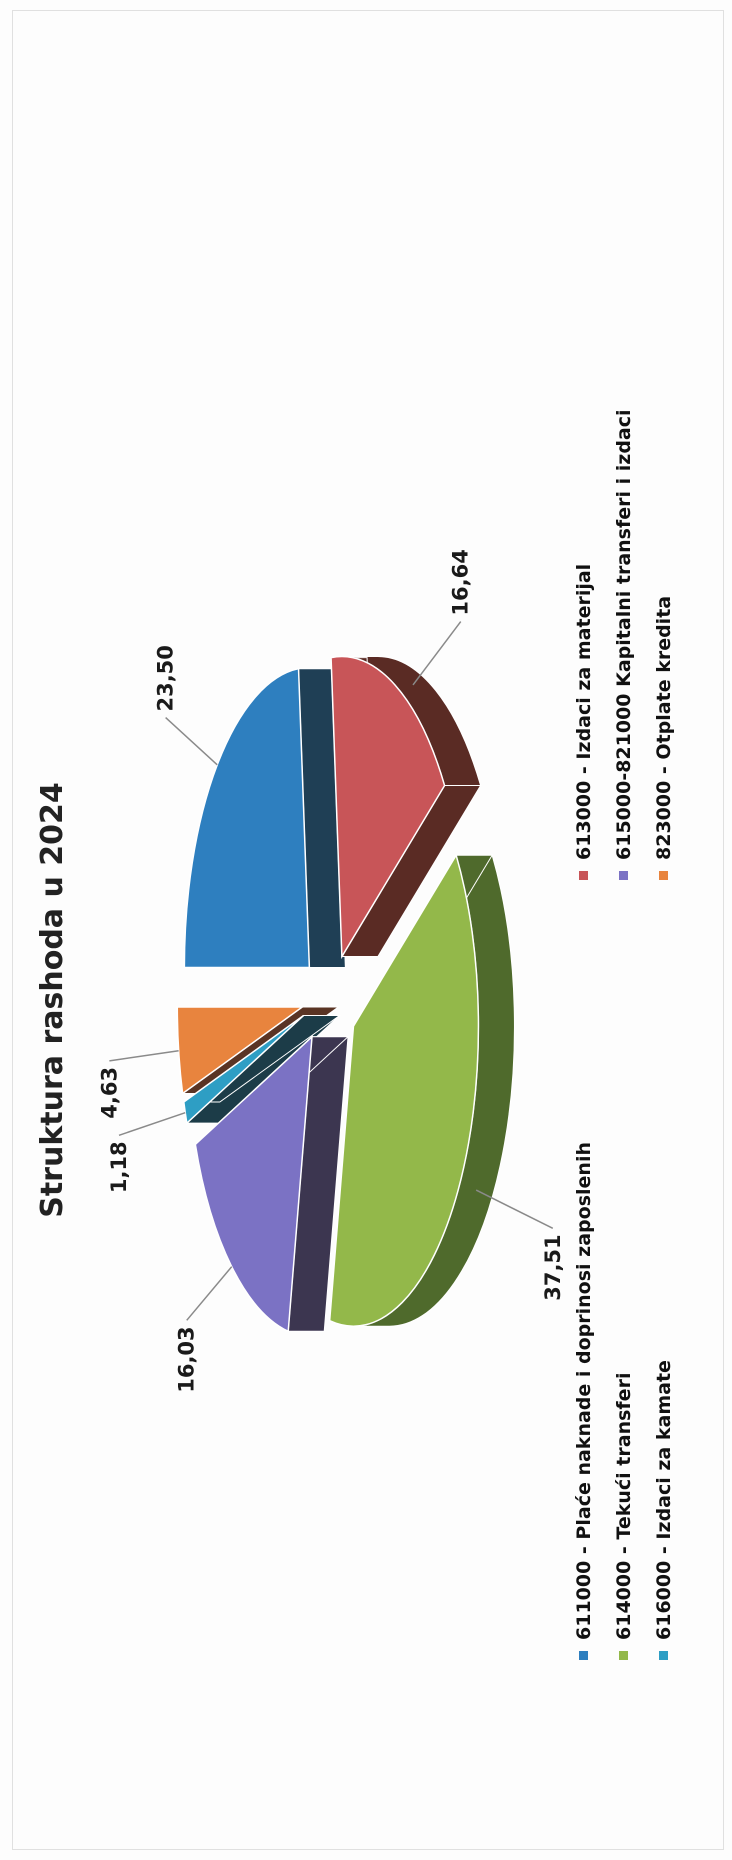 This screenshot has height=1860, width=732. What do you see at coordinates (187, 1359) in the screenshot?
I see `data-label-615000: 16,03` at bounding box center [187, 1359].